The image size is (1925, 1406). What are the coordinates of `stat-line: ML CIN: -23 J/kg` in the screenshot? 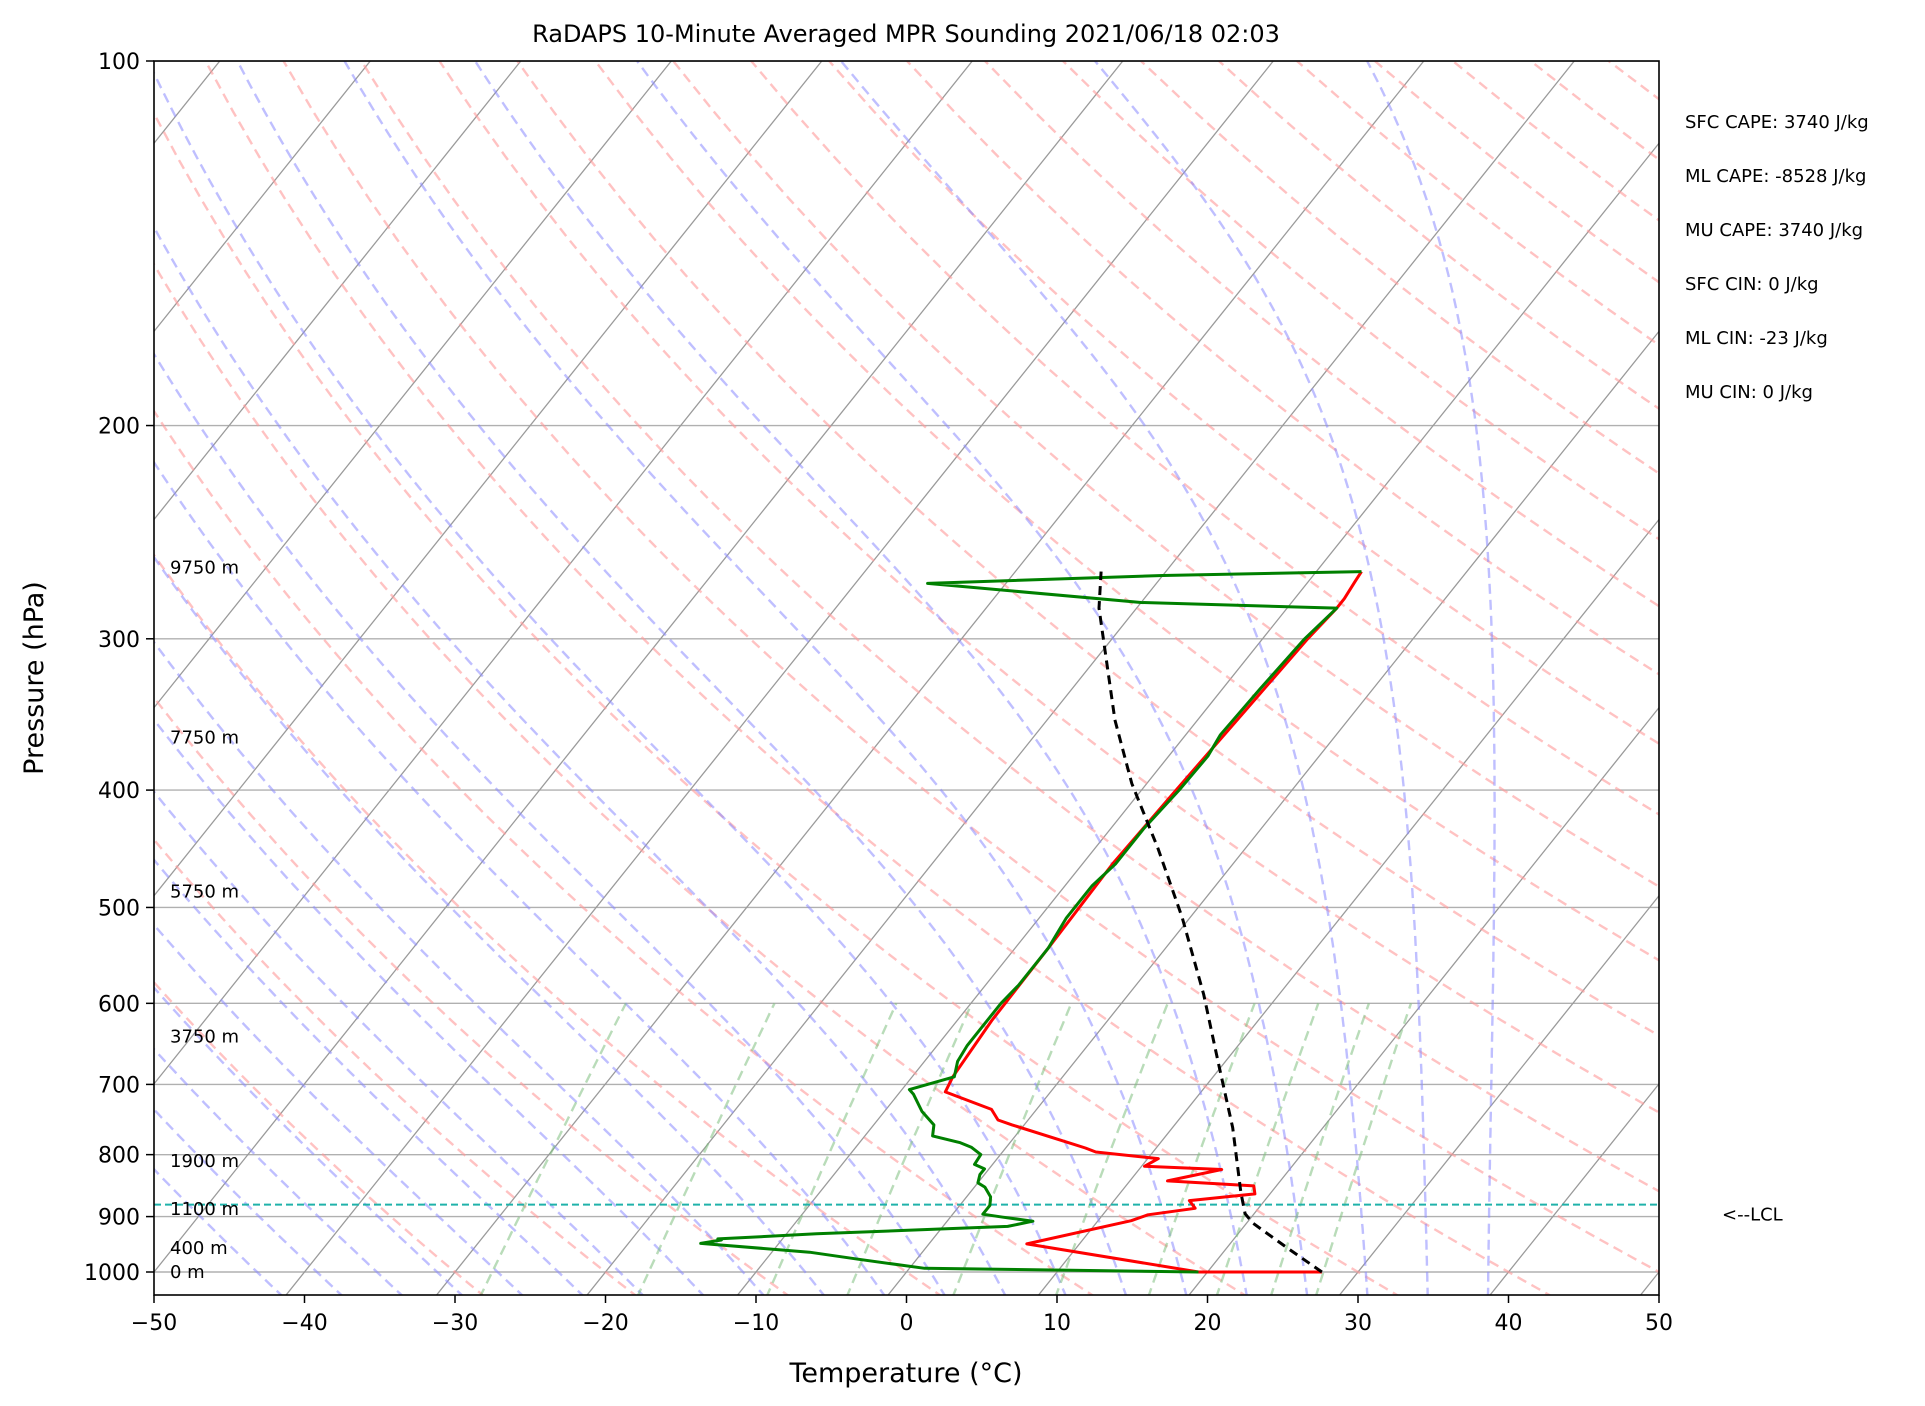 It's located at (1756, 338).